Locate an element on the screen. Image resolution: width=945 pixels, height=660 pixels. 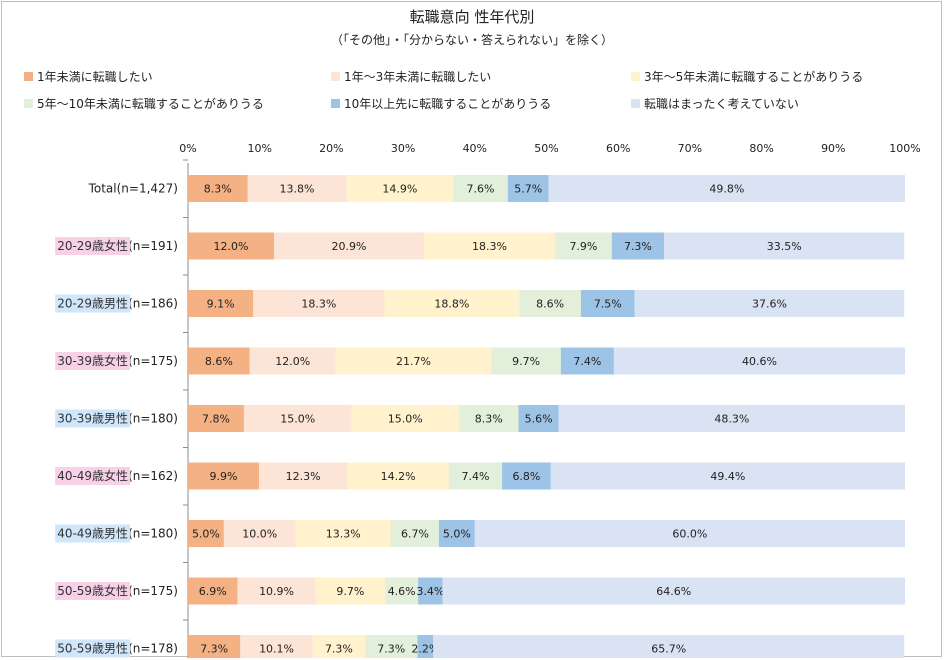
data-label: 20.9% is located at coordinates (348, 246).